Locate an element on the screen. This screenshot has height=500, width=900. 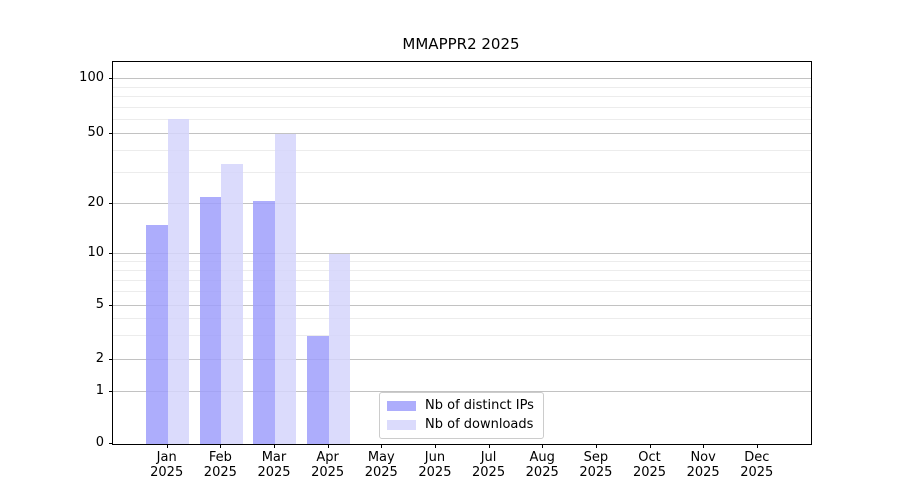
x-tick-label-feb: Feb 2025 is located at coordinates (220, 465).